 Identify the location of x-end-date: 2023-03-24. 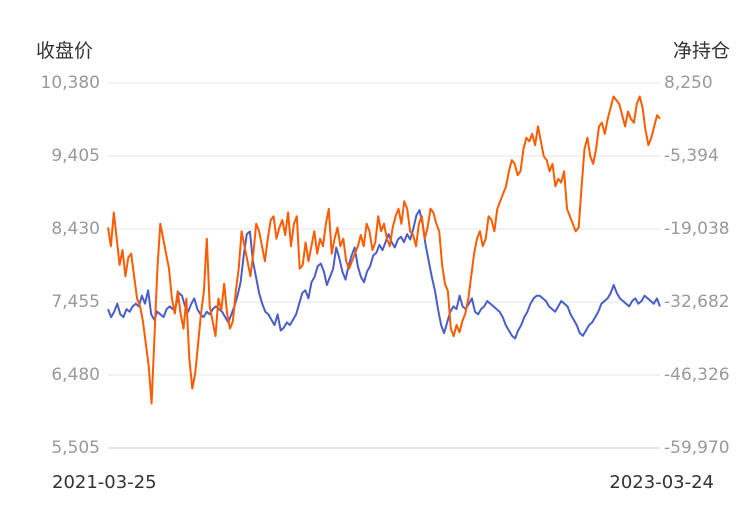
(661, 482).